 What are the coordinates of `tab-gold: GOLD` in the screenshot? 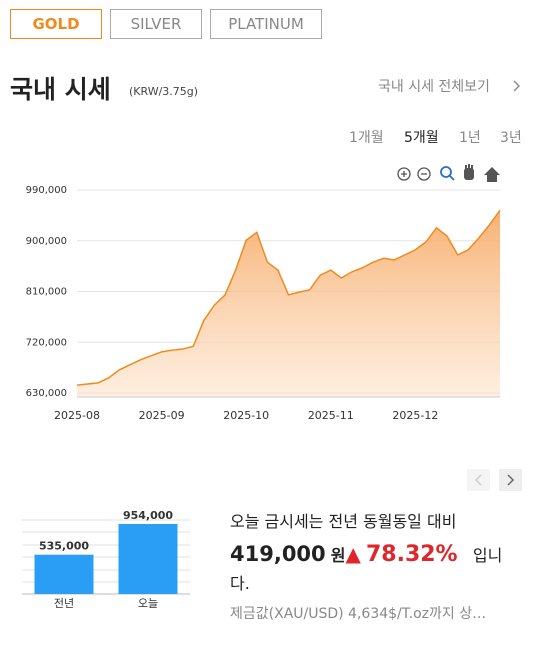 It's located at (56, 24).